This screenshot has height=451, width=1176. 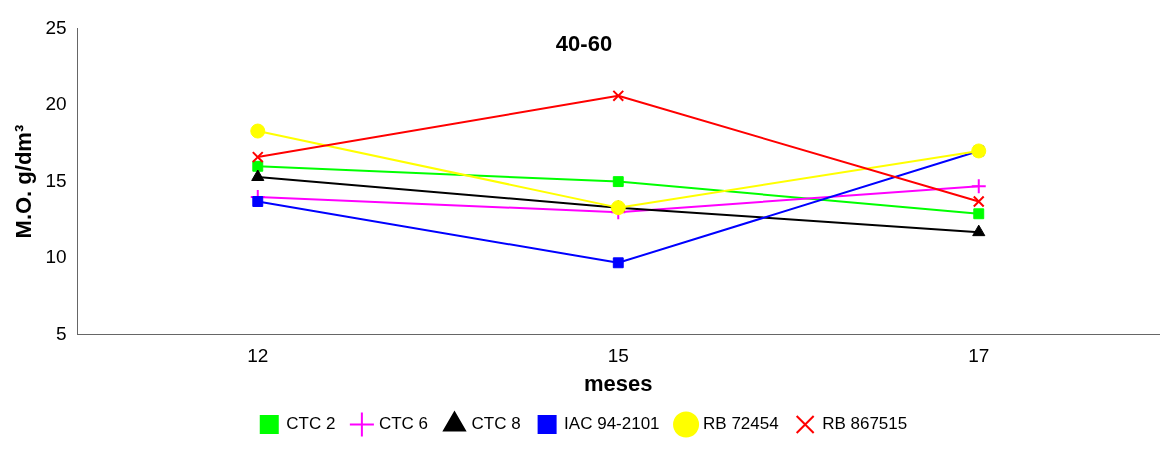 What do you see at coordinates (258, 356) in the screenshot?
I see `x-tick-label: 12` at bounding box center [258, 356].